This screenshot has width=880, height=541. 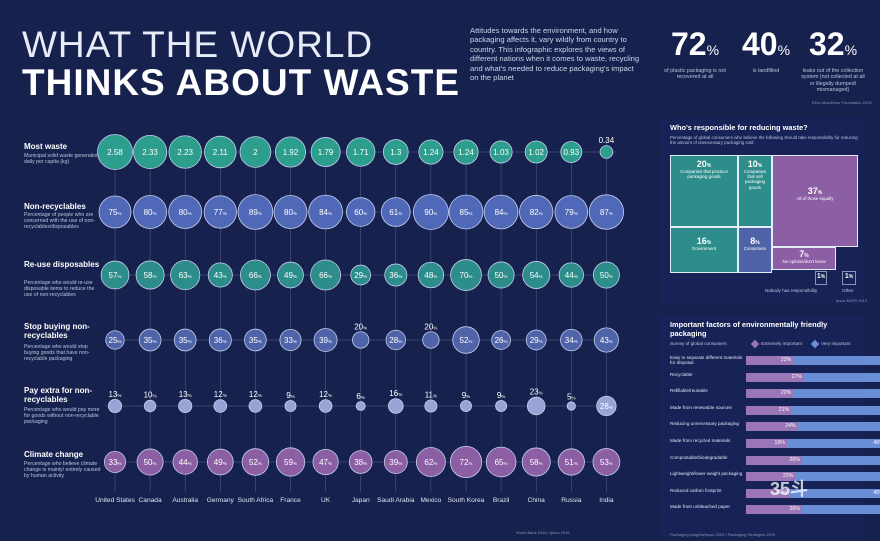 What do you see at coordinates (755, 344) in the screenshot?
I see `legend-extremely-swatch` at bounding box center [755, 344].